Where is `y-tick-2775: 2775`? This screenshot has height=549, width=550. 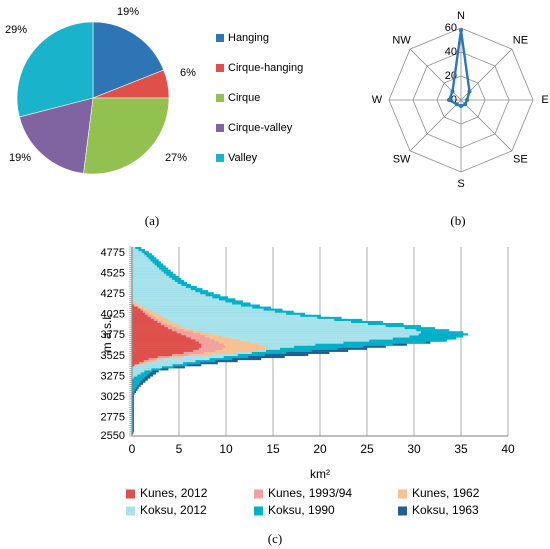 y-tick-2775: 2775 is located at coordinates (113, 417).